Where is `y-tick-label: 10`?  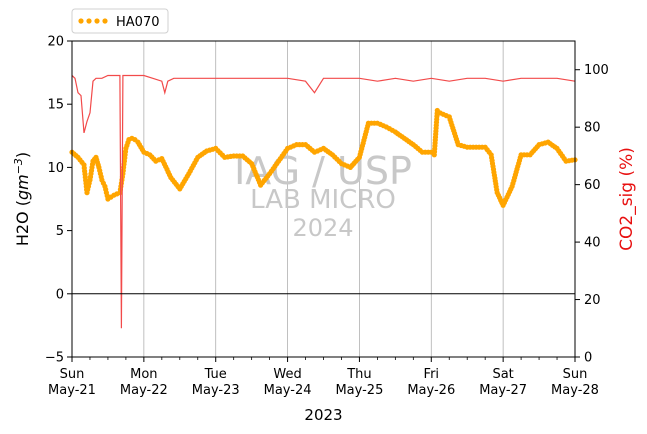
y-tick-label: 10 is located at coordinates (55, 168).